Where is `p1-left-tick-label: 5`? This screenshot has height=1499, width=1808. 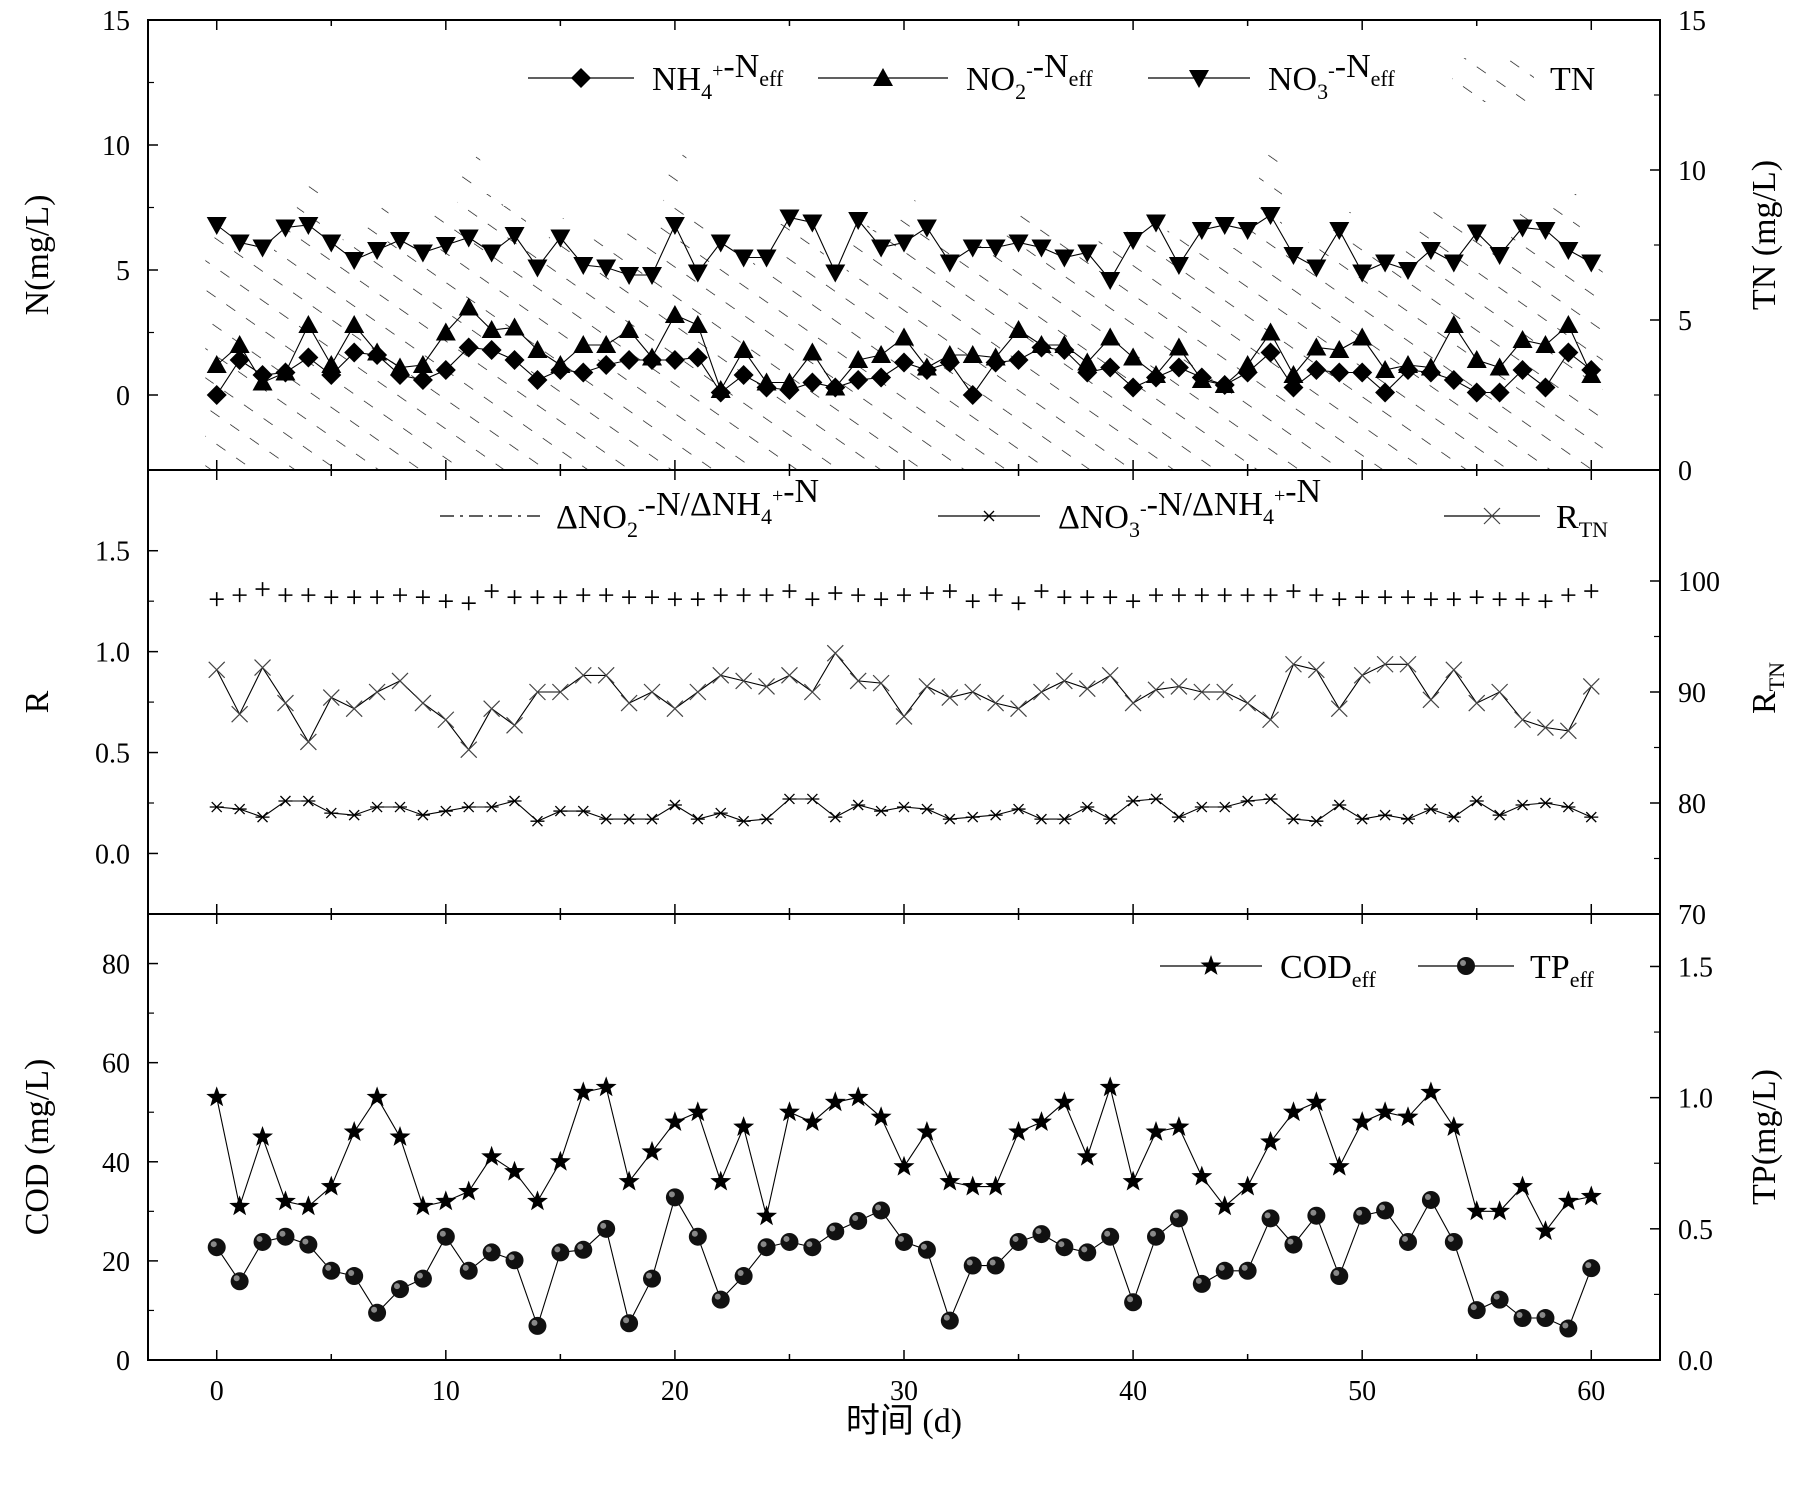 p1-left-tick-label: 5 is located at coordinates (123, 271).